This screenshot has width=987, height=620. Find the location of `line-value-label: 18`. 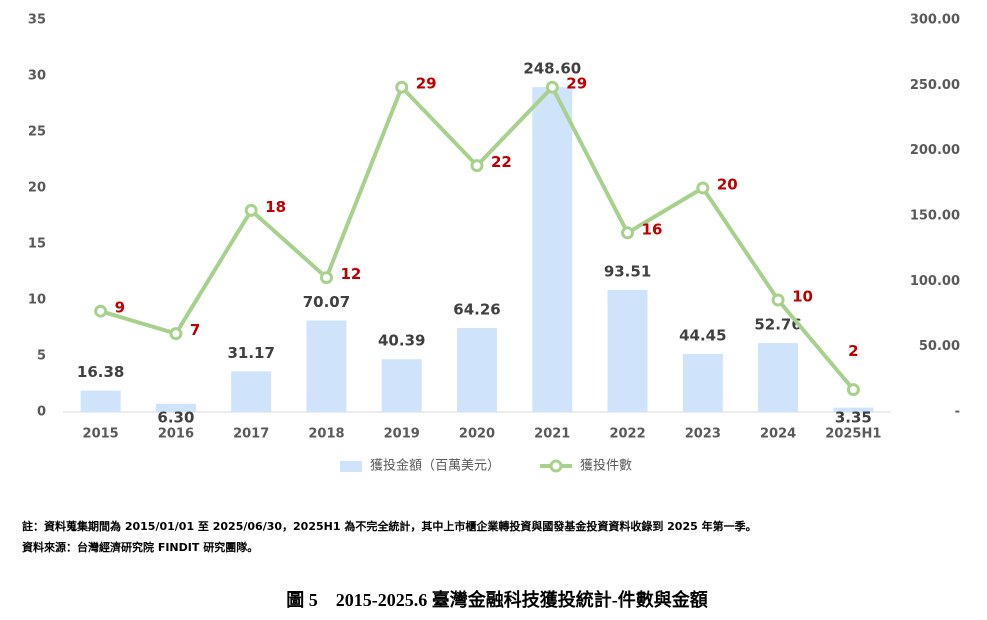

line-value-label: 18 is located at coordinates (275, 207).